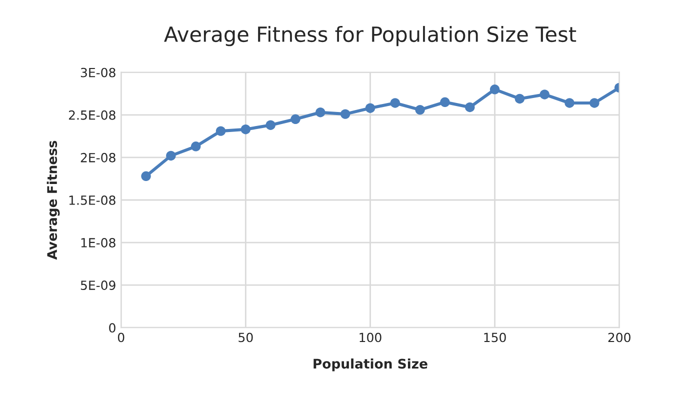 This screenshot has height=402, width=692. I want to click on y-tick-label: 0, so click(112, 328).